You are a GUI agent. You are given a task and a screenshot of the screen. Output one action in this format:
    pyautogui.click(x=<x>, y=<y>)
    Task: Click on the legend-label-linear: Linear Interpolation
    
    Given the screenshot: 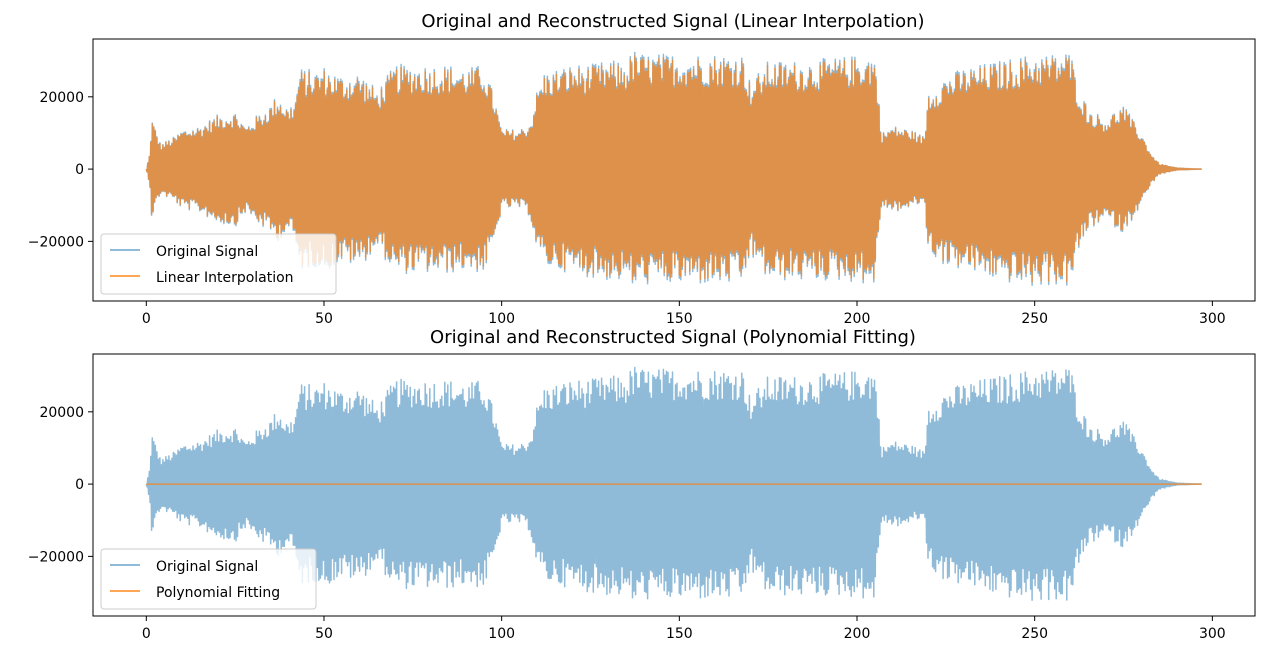 What is the action you would take?
    pyautogui.click(x=225, y=278)
    